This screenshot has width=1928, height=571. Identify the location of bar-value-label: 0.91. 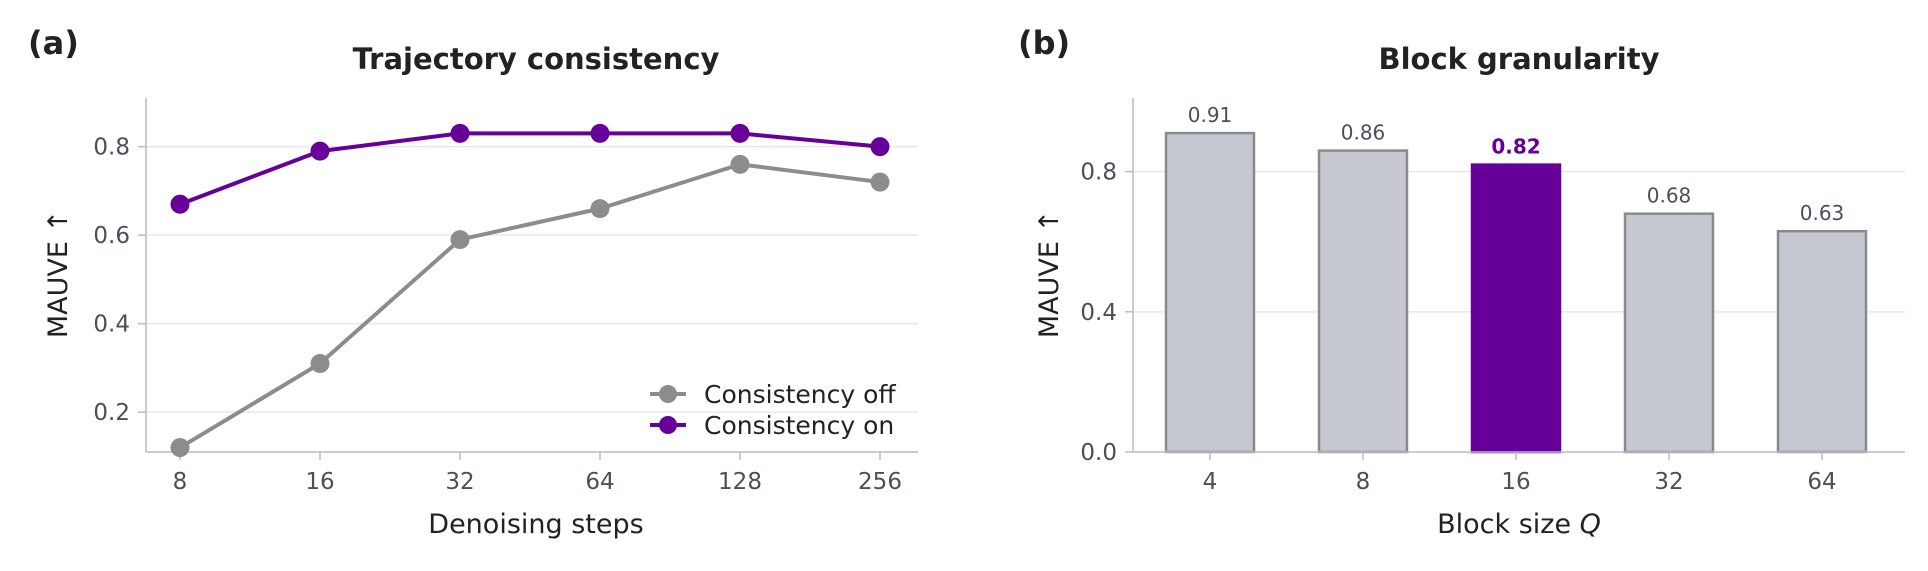
(1210, 115).